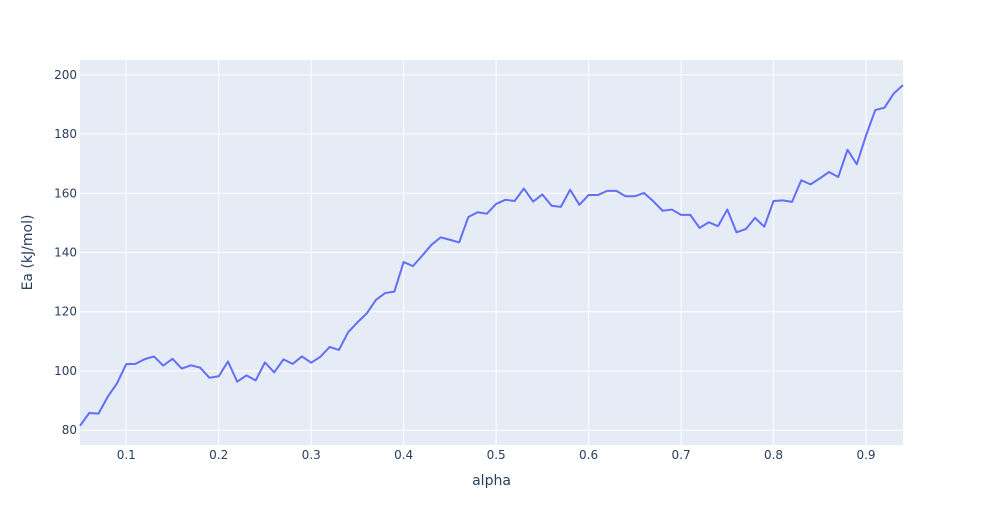 The image size is (983, 525). What do you see at coordinates (126, 455) in the screenshot?
I see `x-tick-label: 0.1` at bounding box center [126, 455].